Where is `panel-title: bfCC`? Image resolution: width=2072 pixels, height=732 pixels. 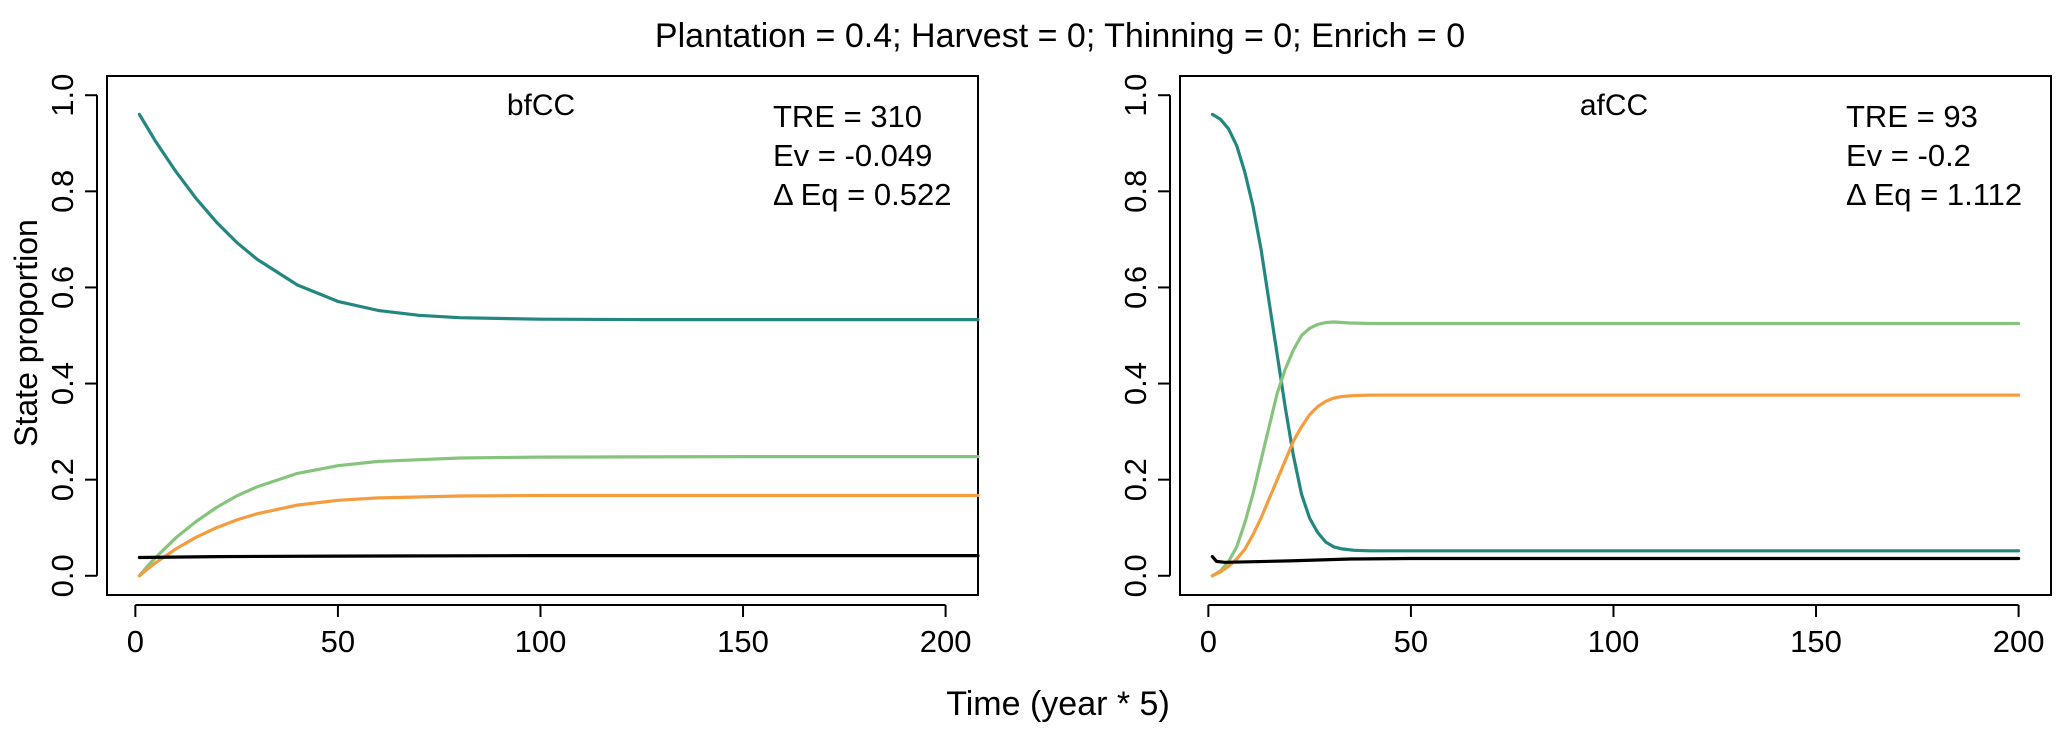 panel-title: bfCC is located at coordinates (541, 105).